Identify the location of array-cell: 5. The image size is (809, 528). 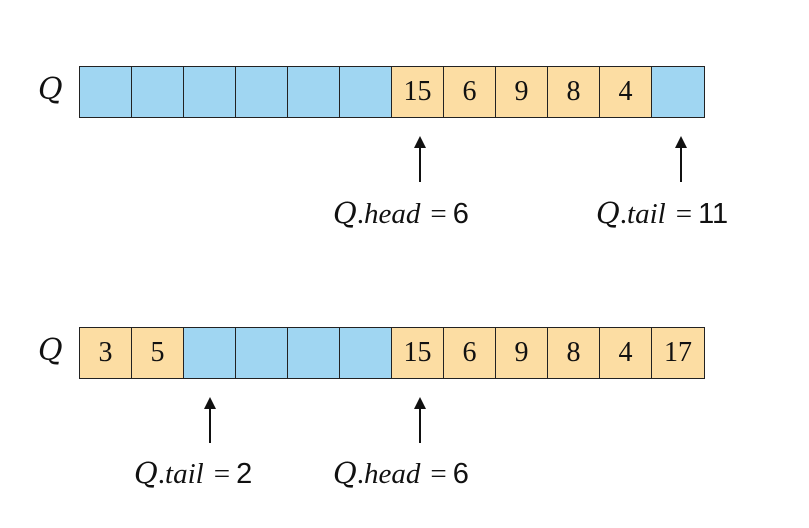
(158, 353).